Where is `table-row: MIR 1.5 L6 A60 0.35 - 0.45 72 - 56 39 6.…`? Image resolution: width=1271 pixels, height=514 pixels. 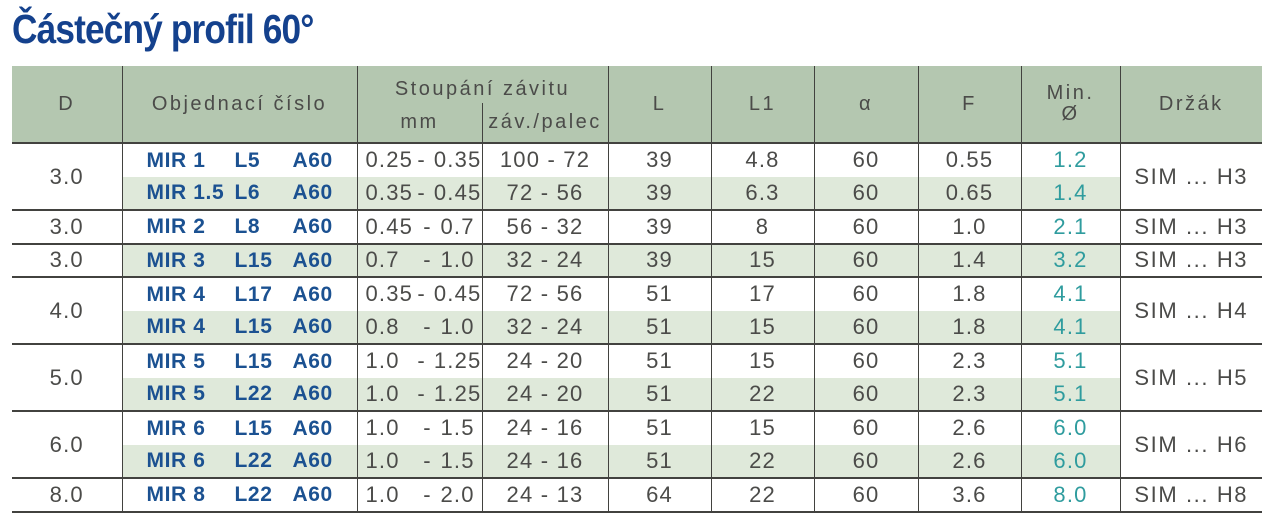 table-row: MIR 1.5 L6 A60 0.35 - 0.45 72 - 56 39 6.… is located at coordinates (637, 193).